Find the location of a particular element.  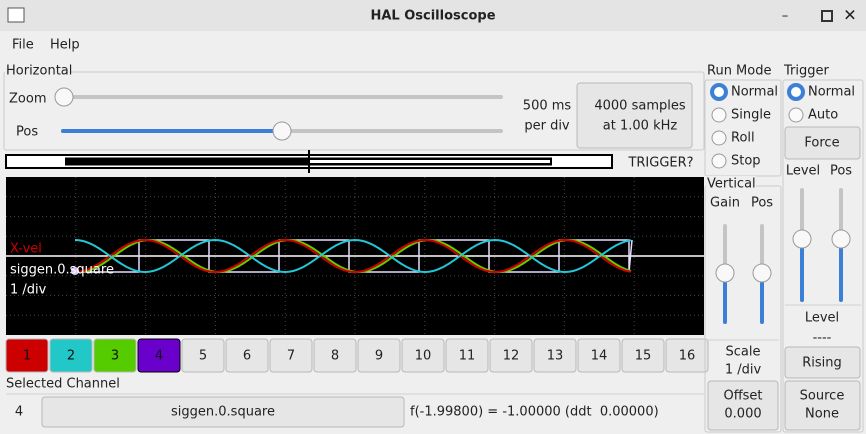

button-text: Source is located at coordinates (822, 396).